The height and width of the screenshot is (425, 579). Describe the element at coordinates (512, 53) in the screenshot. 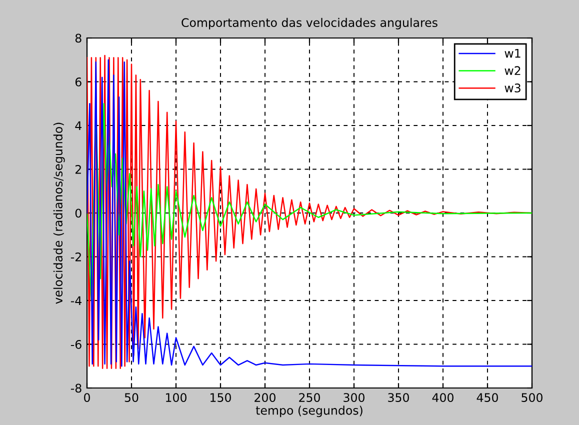

I see `legend-label: w1` at that location.